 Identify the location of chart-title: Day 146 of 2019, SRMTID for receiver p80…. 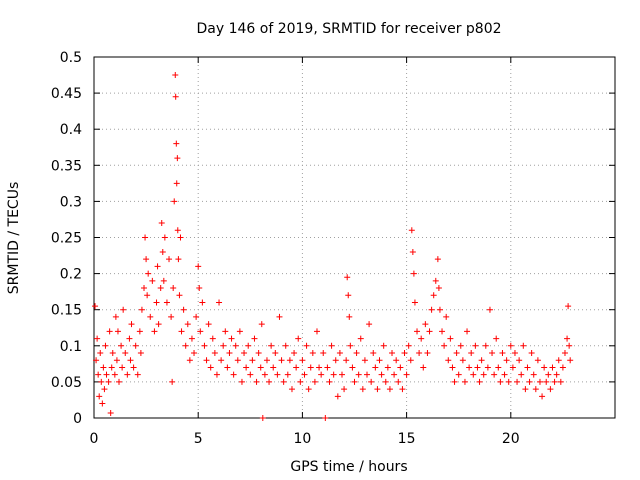
(348, 29).